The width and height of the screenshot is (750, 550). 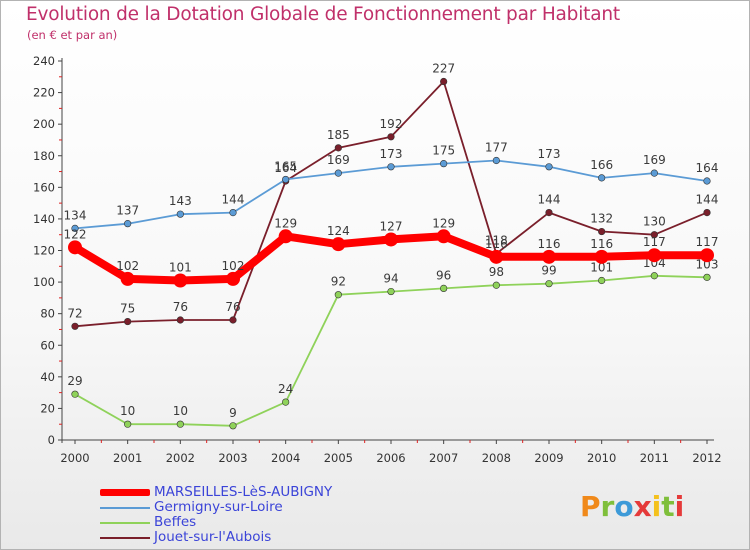 What do you see at coordinates (338, 160) in the screenshot?
I see `data-label-germigny-sur-loire: 169` at bounding box center [338, 160].